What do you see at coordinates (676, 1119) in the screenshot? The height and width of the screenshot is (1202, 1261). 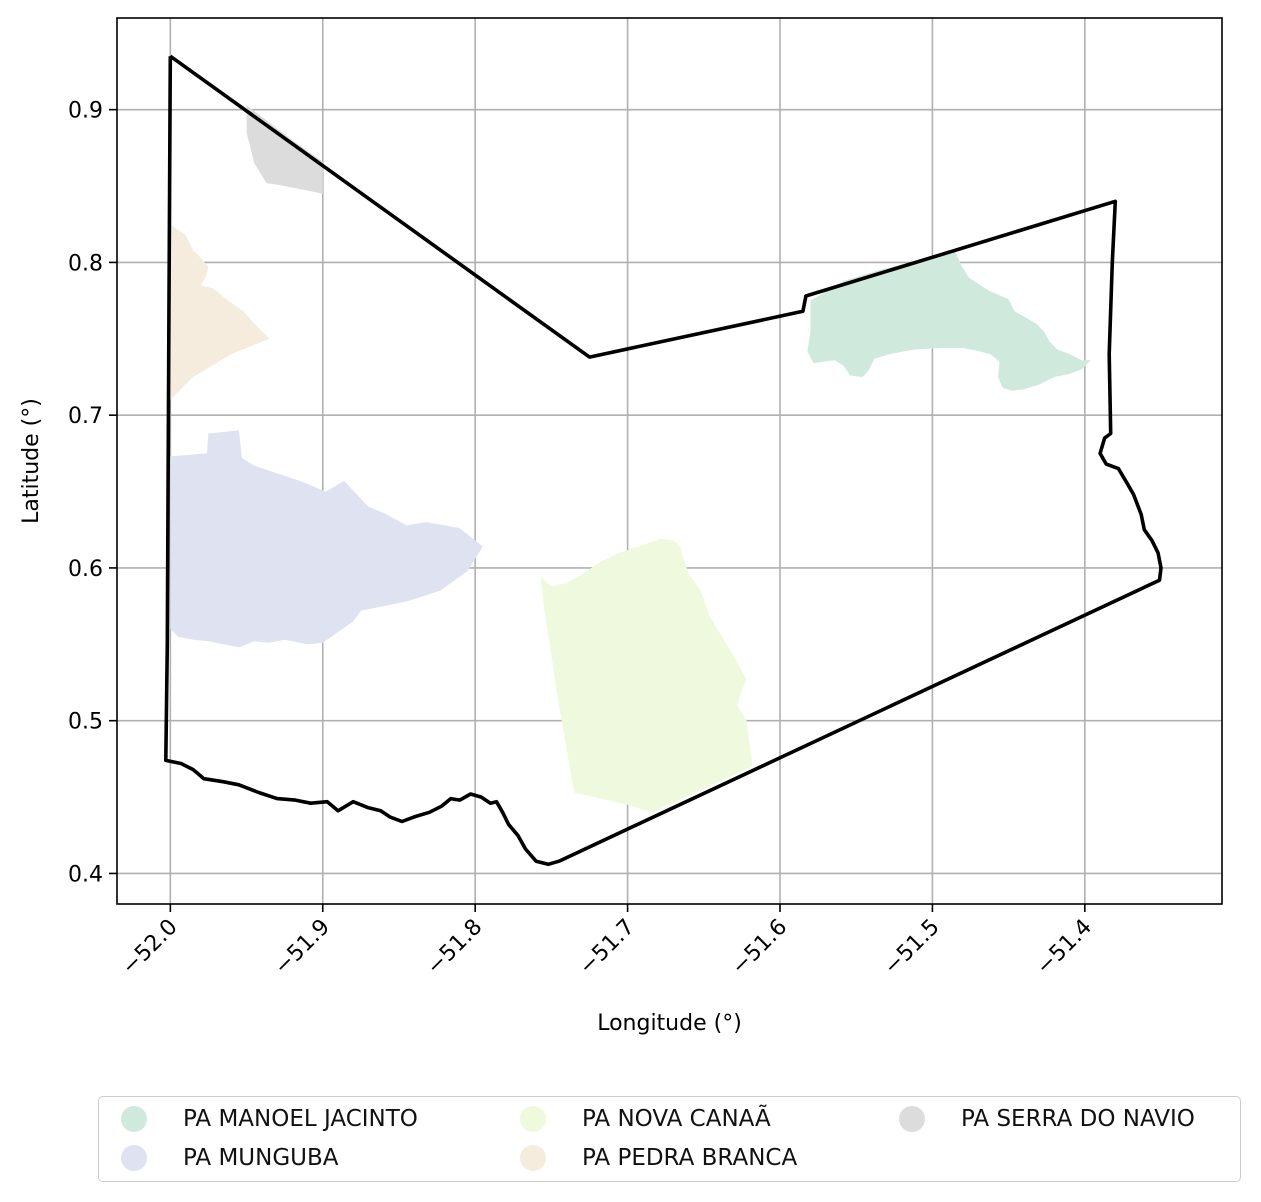 I see `legend-label: PA NOVA CANAÃ` at bounding box center [676, 1119].